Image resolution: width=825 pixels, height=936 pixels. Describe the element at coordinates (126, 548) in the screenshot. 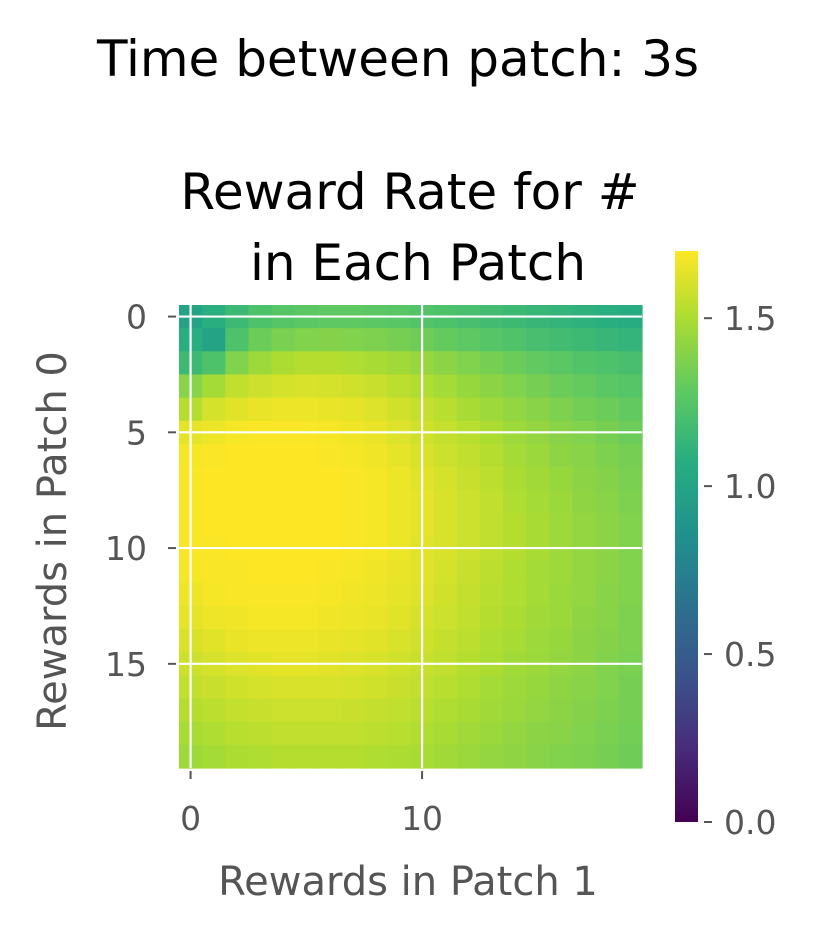

I see `y-tick-label: 10` at that location.